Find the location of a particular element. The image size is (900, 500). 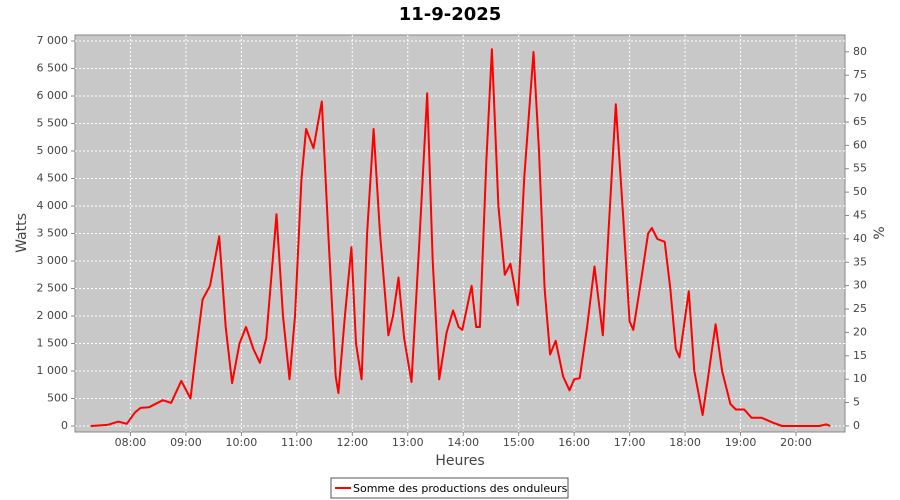

x-tick-label: 15:00 is located at coordinates (519, 442).